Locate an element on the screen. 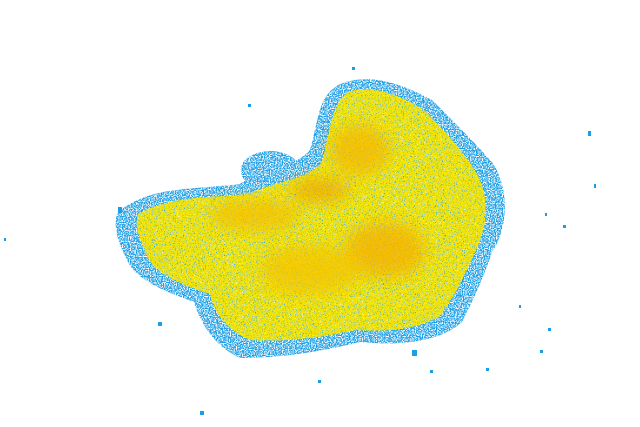  core-echo is located at coordinates (317, 210).